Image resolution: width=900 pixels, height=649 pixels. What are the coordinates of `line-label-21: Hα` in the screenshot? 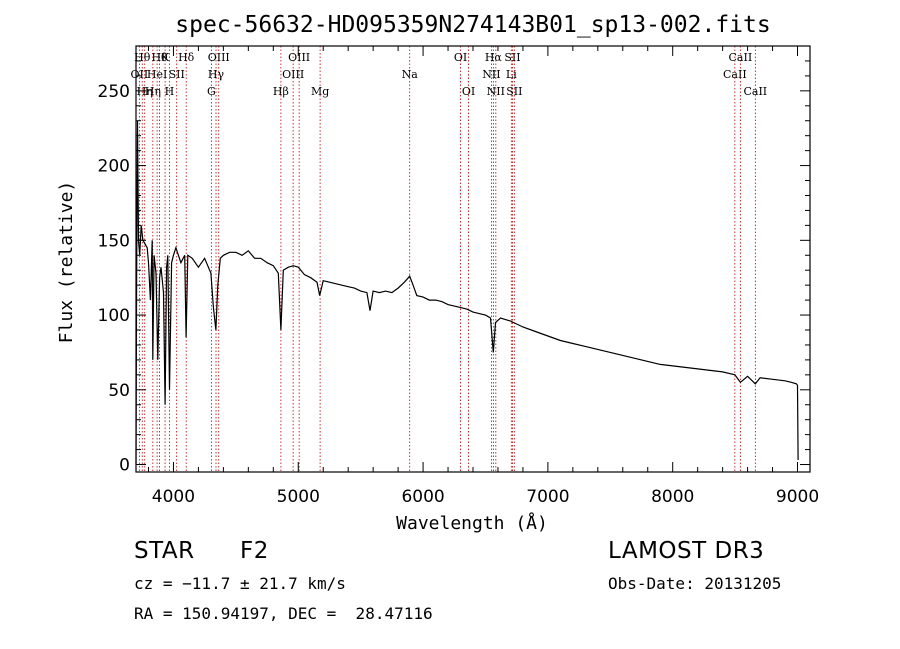 It's located at (494, 57).